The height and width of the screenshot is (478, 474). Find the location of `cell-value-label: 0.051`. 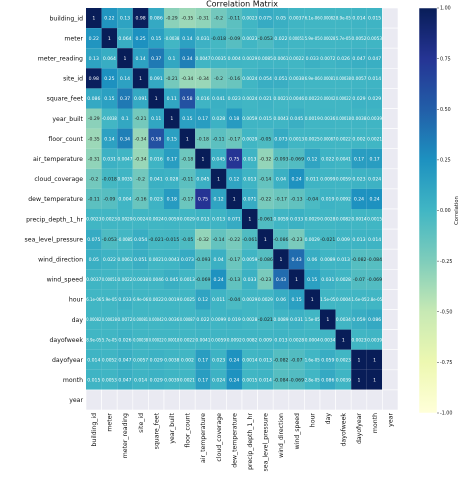

cell-value-label: 0.051 is located at coordinates (280, 79).